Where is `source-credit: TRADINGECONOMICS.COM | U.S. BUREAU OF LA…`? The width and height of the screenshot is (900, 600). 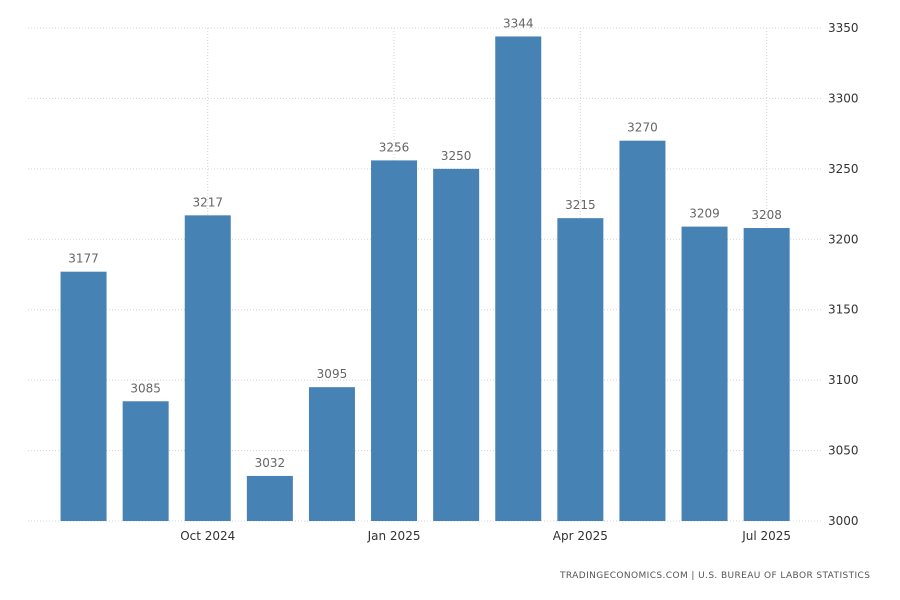
source-credit: TRADINGECONOMICS.COM | U.S. BUREAU OF LA… is located at coordinates (715, 576).